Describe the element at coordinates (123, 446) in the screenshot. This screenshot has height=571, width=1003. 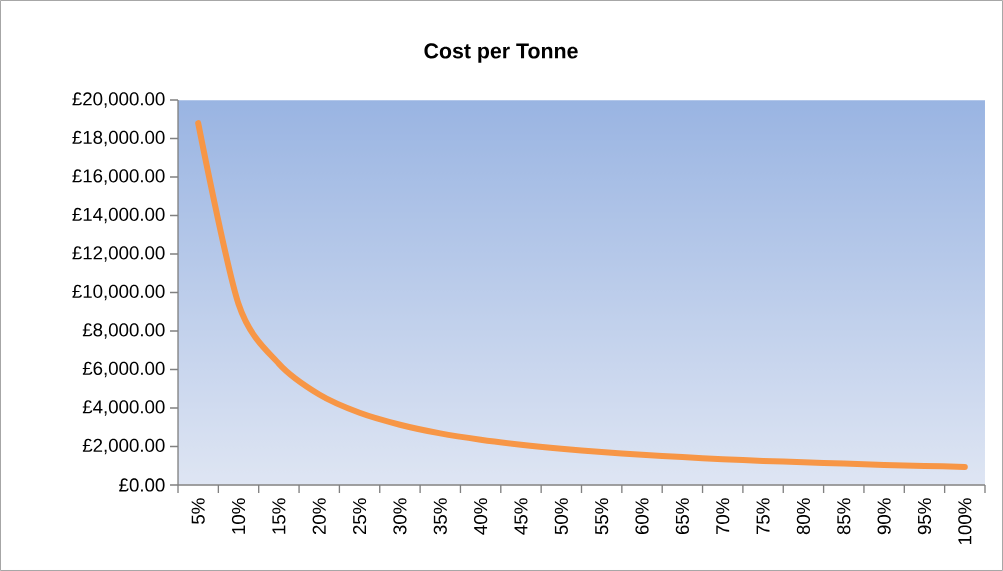
I see `y-tick-label: £2,000.00` at that location.